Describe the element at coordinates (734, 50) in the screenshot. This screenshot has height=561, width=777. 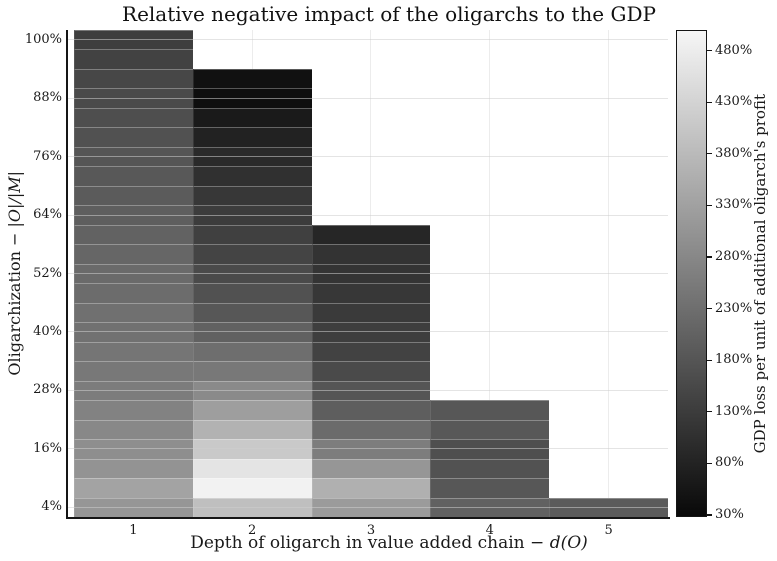
I see `colorbar-tick-label: 480%` at that location.